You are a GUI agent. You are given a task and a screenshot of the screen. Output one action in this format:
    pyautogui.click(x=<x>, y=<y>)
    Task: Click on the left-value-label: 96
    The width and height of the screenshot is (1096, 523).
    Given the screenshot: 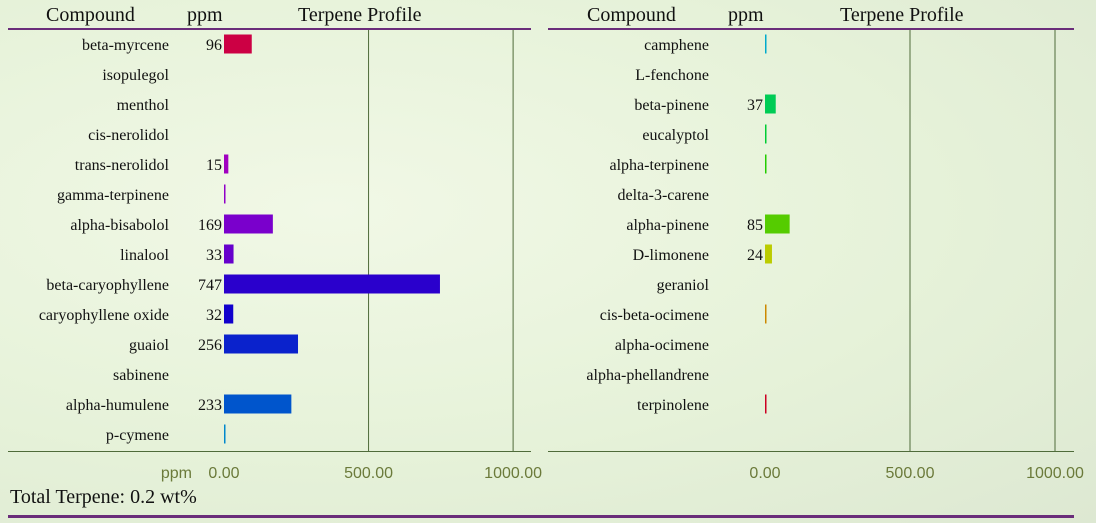 What is the action you would take?
    pyautogui.click(x=214, y=45)
    